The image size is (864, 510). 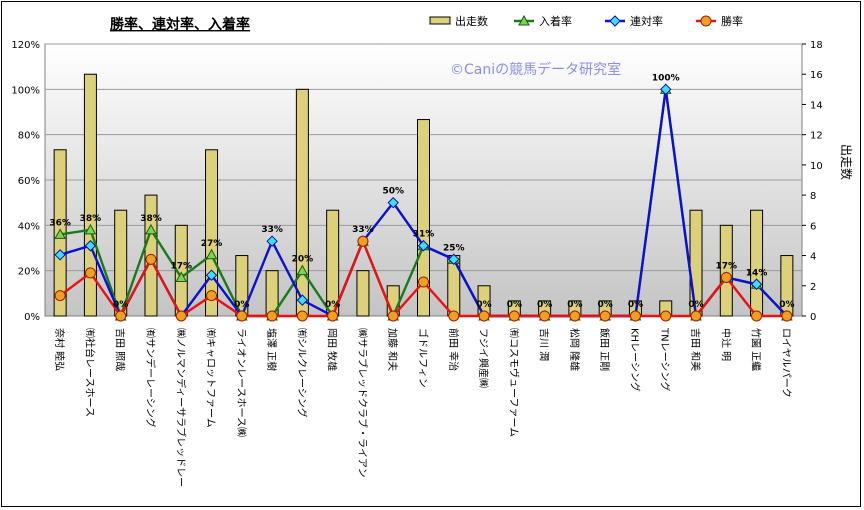 What do you see at coordinates (25, 90) in the screenshot?
I see `y-tick-label: 100%` at bounding box center [25, 90].